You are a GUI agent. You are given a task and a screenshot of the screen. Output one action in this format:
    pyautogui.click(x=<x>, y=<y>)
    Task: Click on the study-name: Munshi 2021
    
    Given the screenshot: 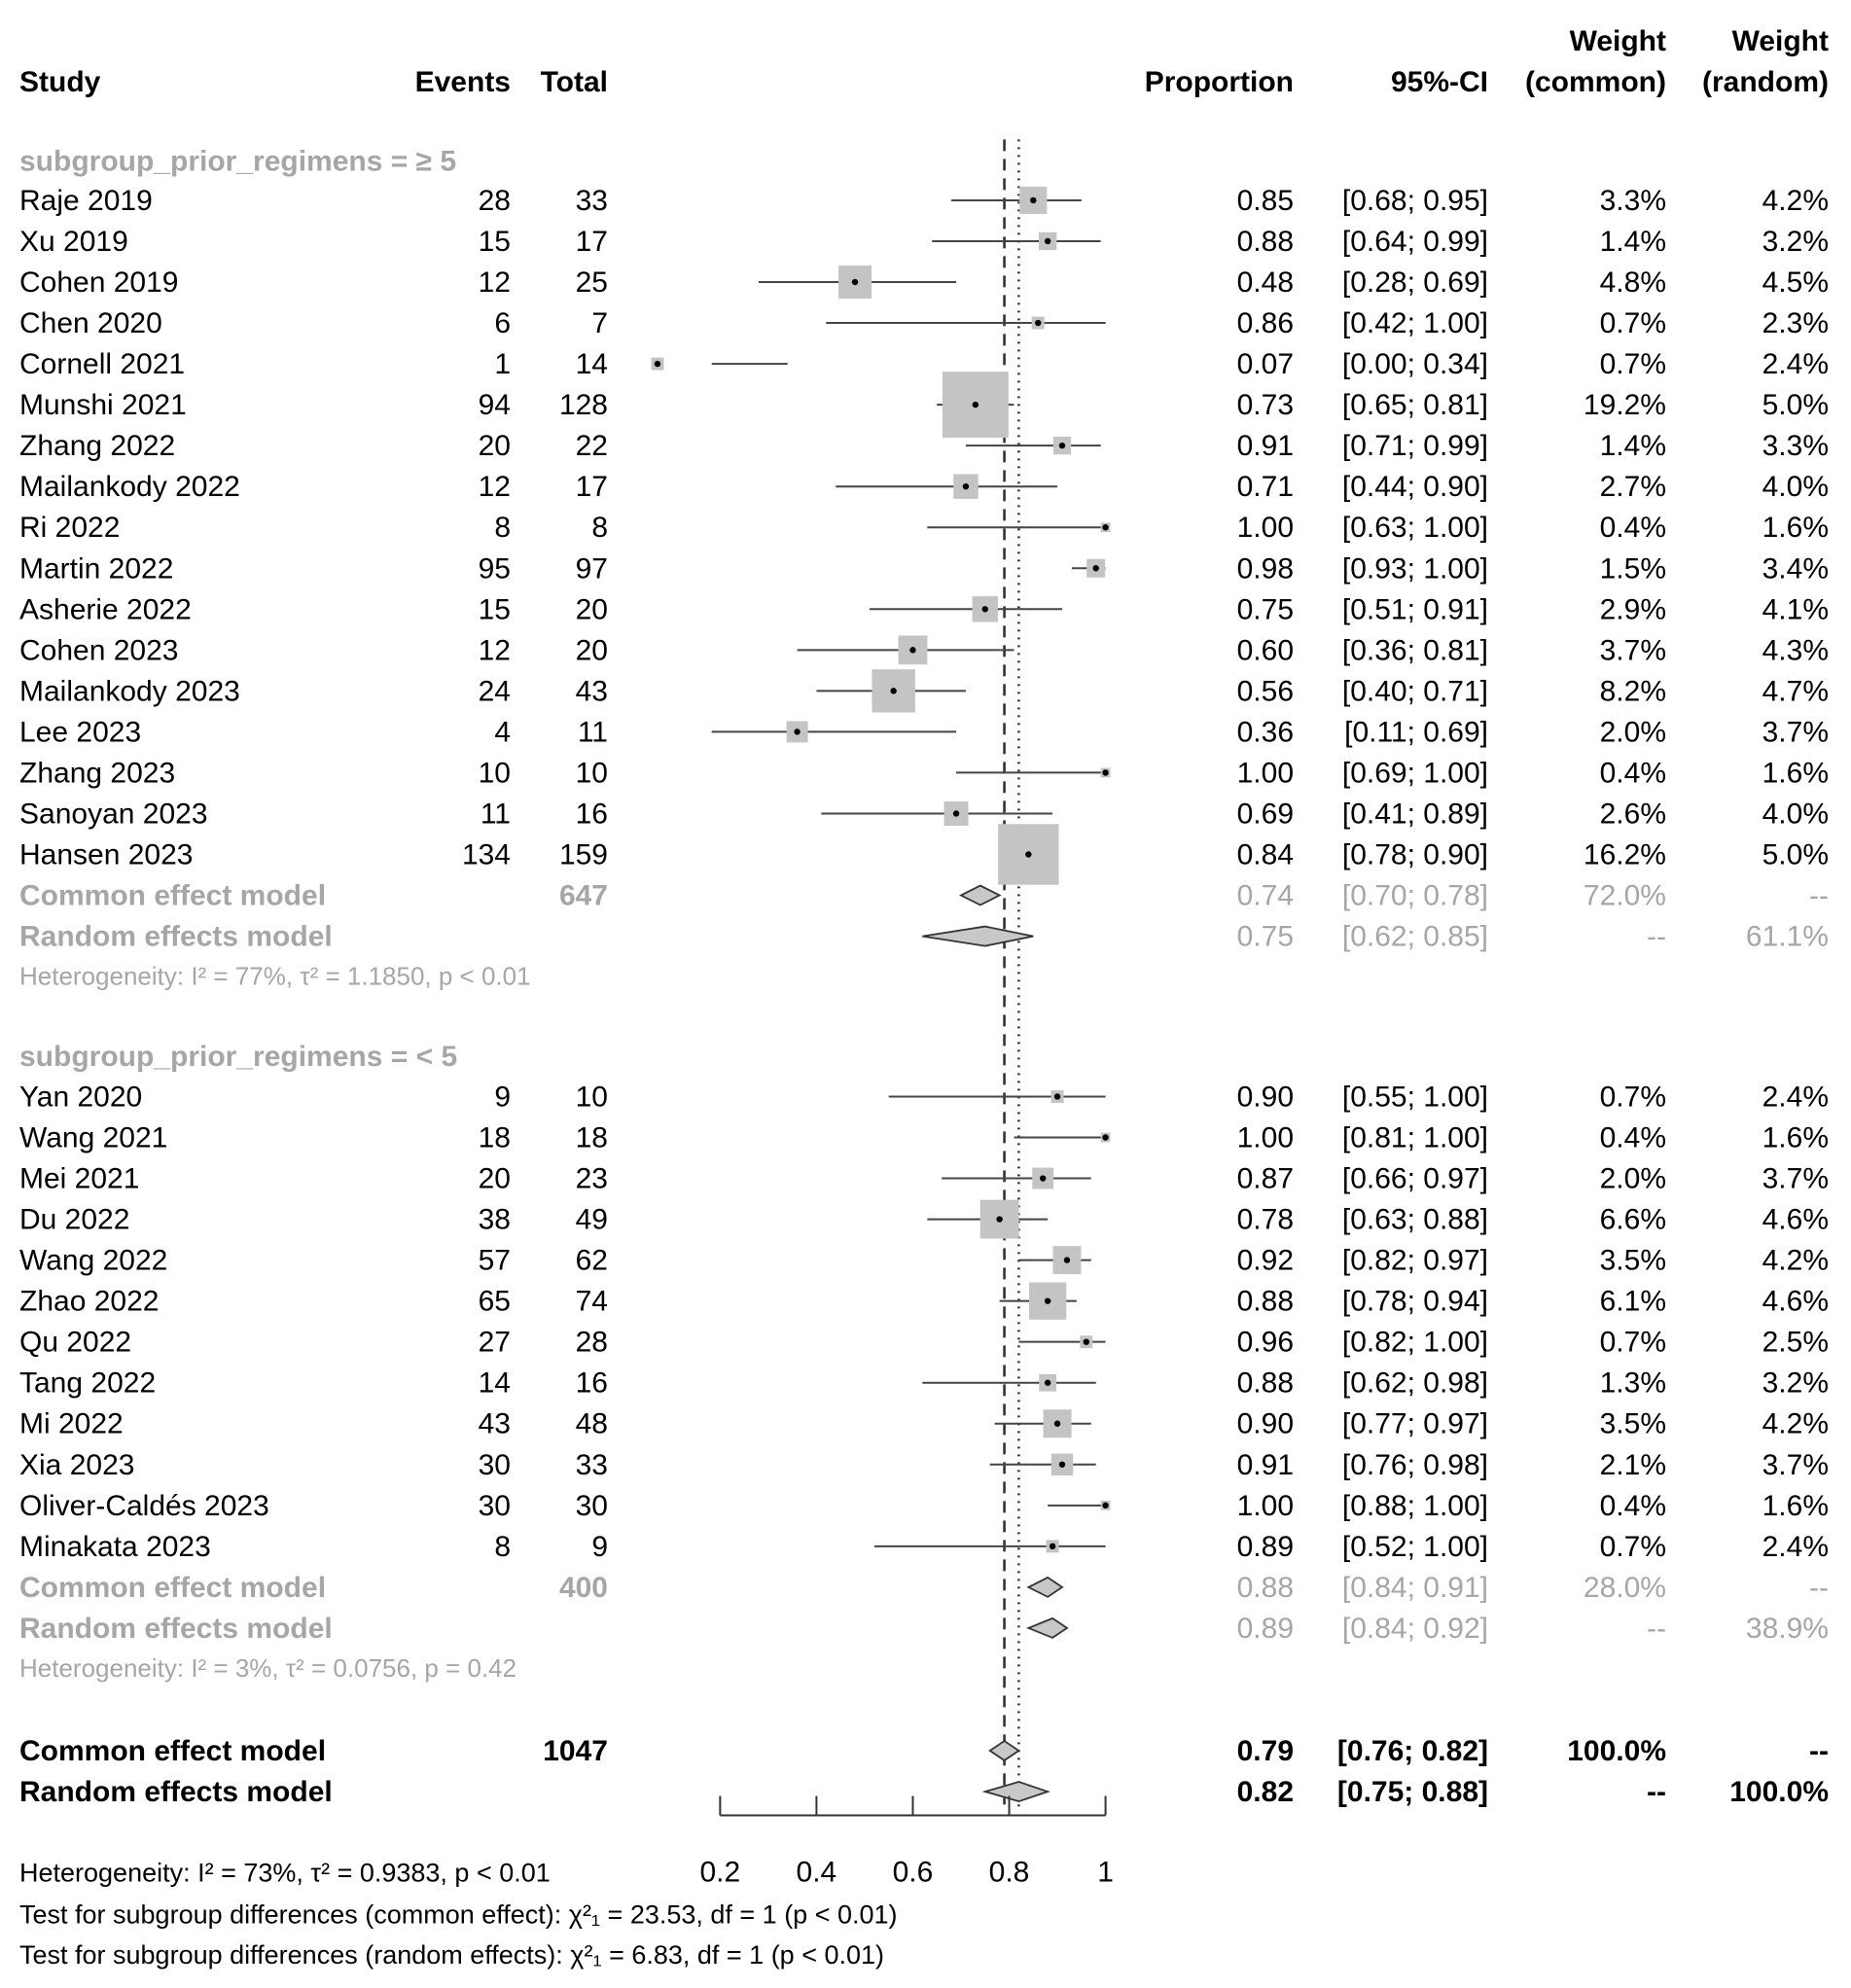 What is the action you would take?
    pyautogui.click(x=103, y=405)
    